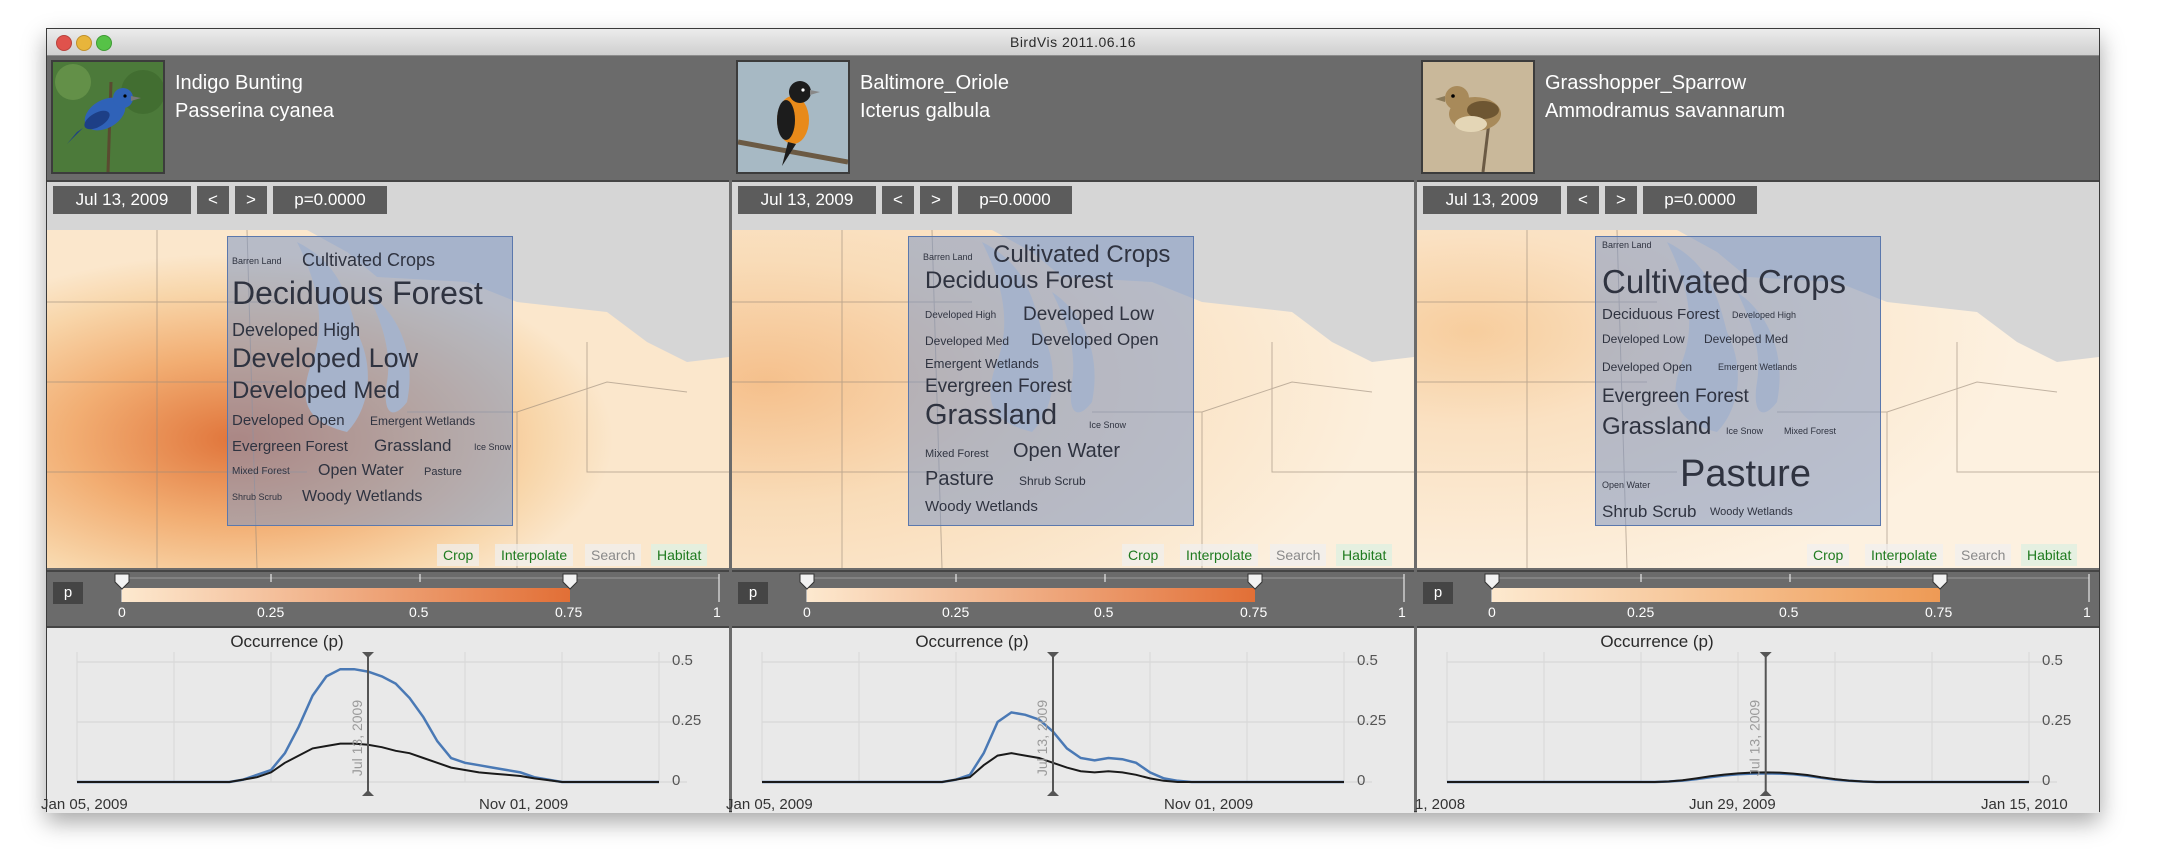 Image resolution: width=2160 pixels, height=864 pixels. What do you see at coordinates (104, 43) in the screenshot?
I see `zoom-window-button` at bounding box center [104, 43].